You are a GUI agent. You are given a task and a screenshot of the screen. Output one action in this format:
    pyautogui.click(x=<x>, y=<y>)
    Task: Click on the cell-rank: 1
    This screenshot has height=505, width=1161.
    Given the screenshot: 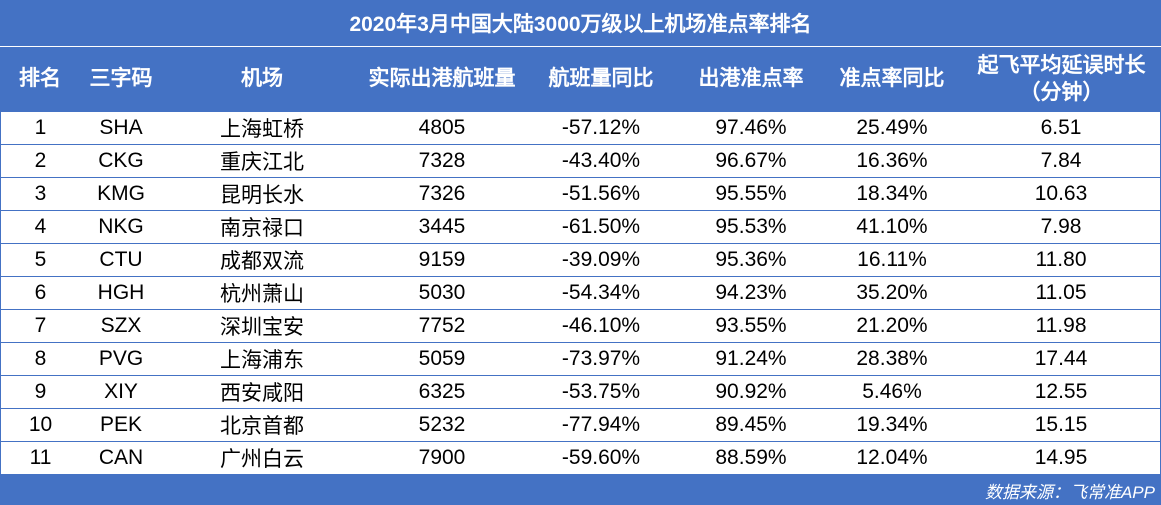 What is the action you would take?
    pyautogui.click(x=40, y=127)
    